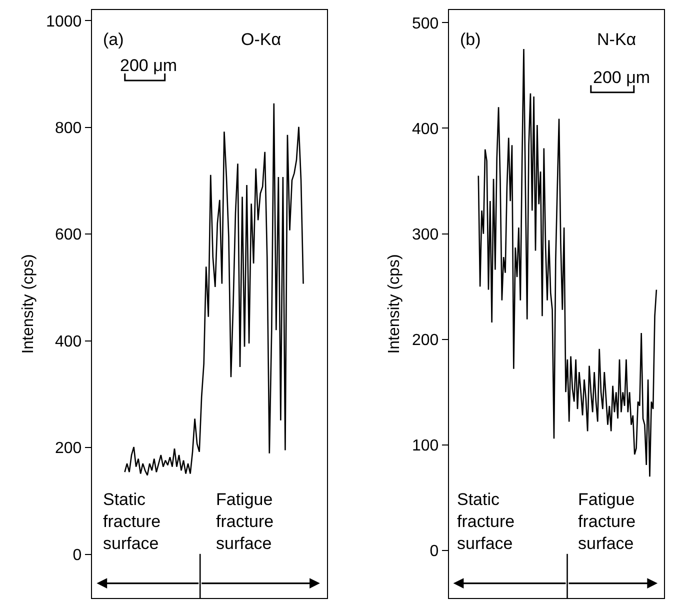 The height and width of the screenshot is (603, 679). I want to click on y-tick-label: 800, so click(68, 128).